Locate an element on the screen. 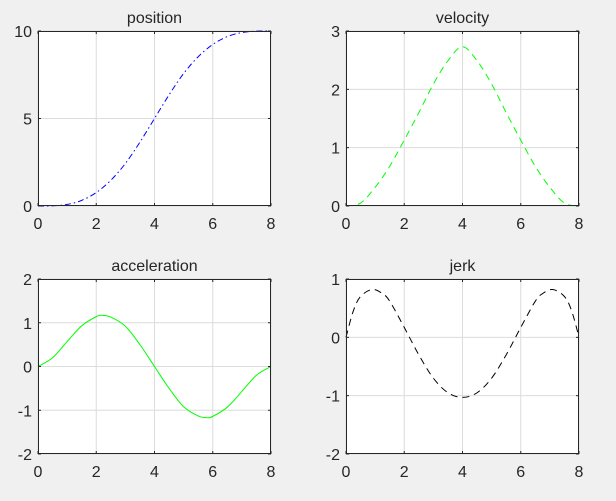 This screenshot has width=616, height=501. chart-title: velocity is located at coordinates (462, 18).